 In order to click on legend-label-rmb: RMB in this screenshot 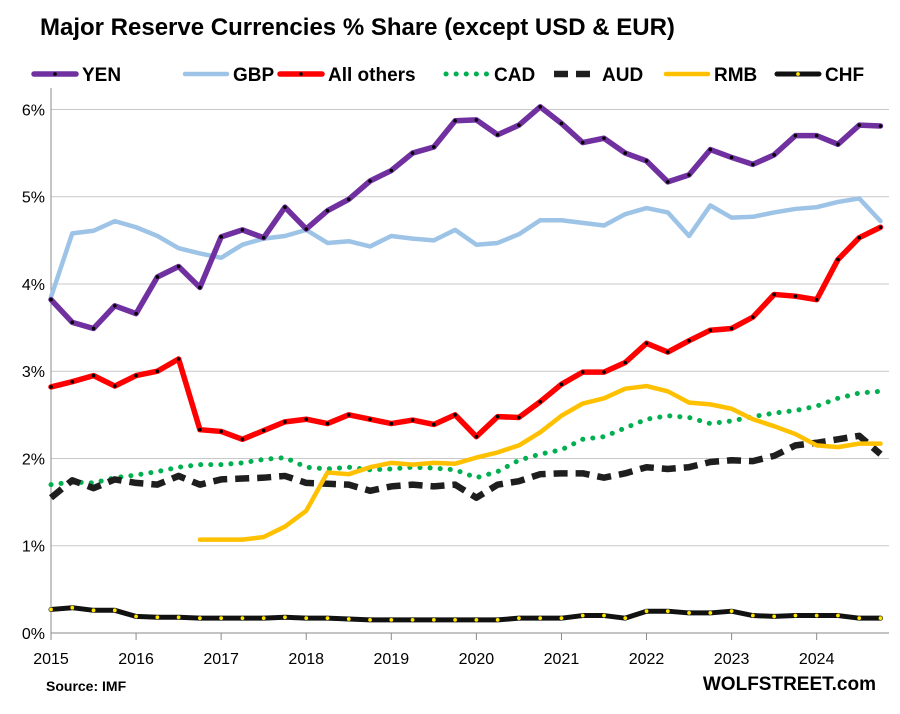, I will do `click(735, 75)`.